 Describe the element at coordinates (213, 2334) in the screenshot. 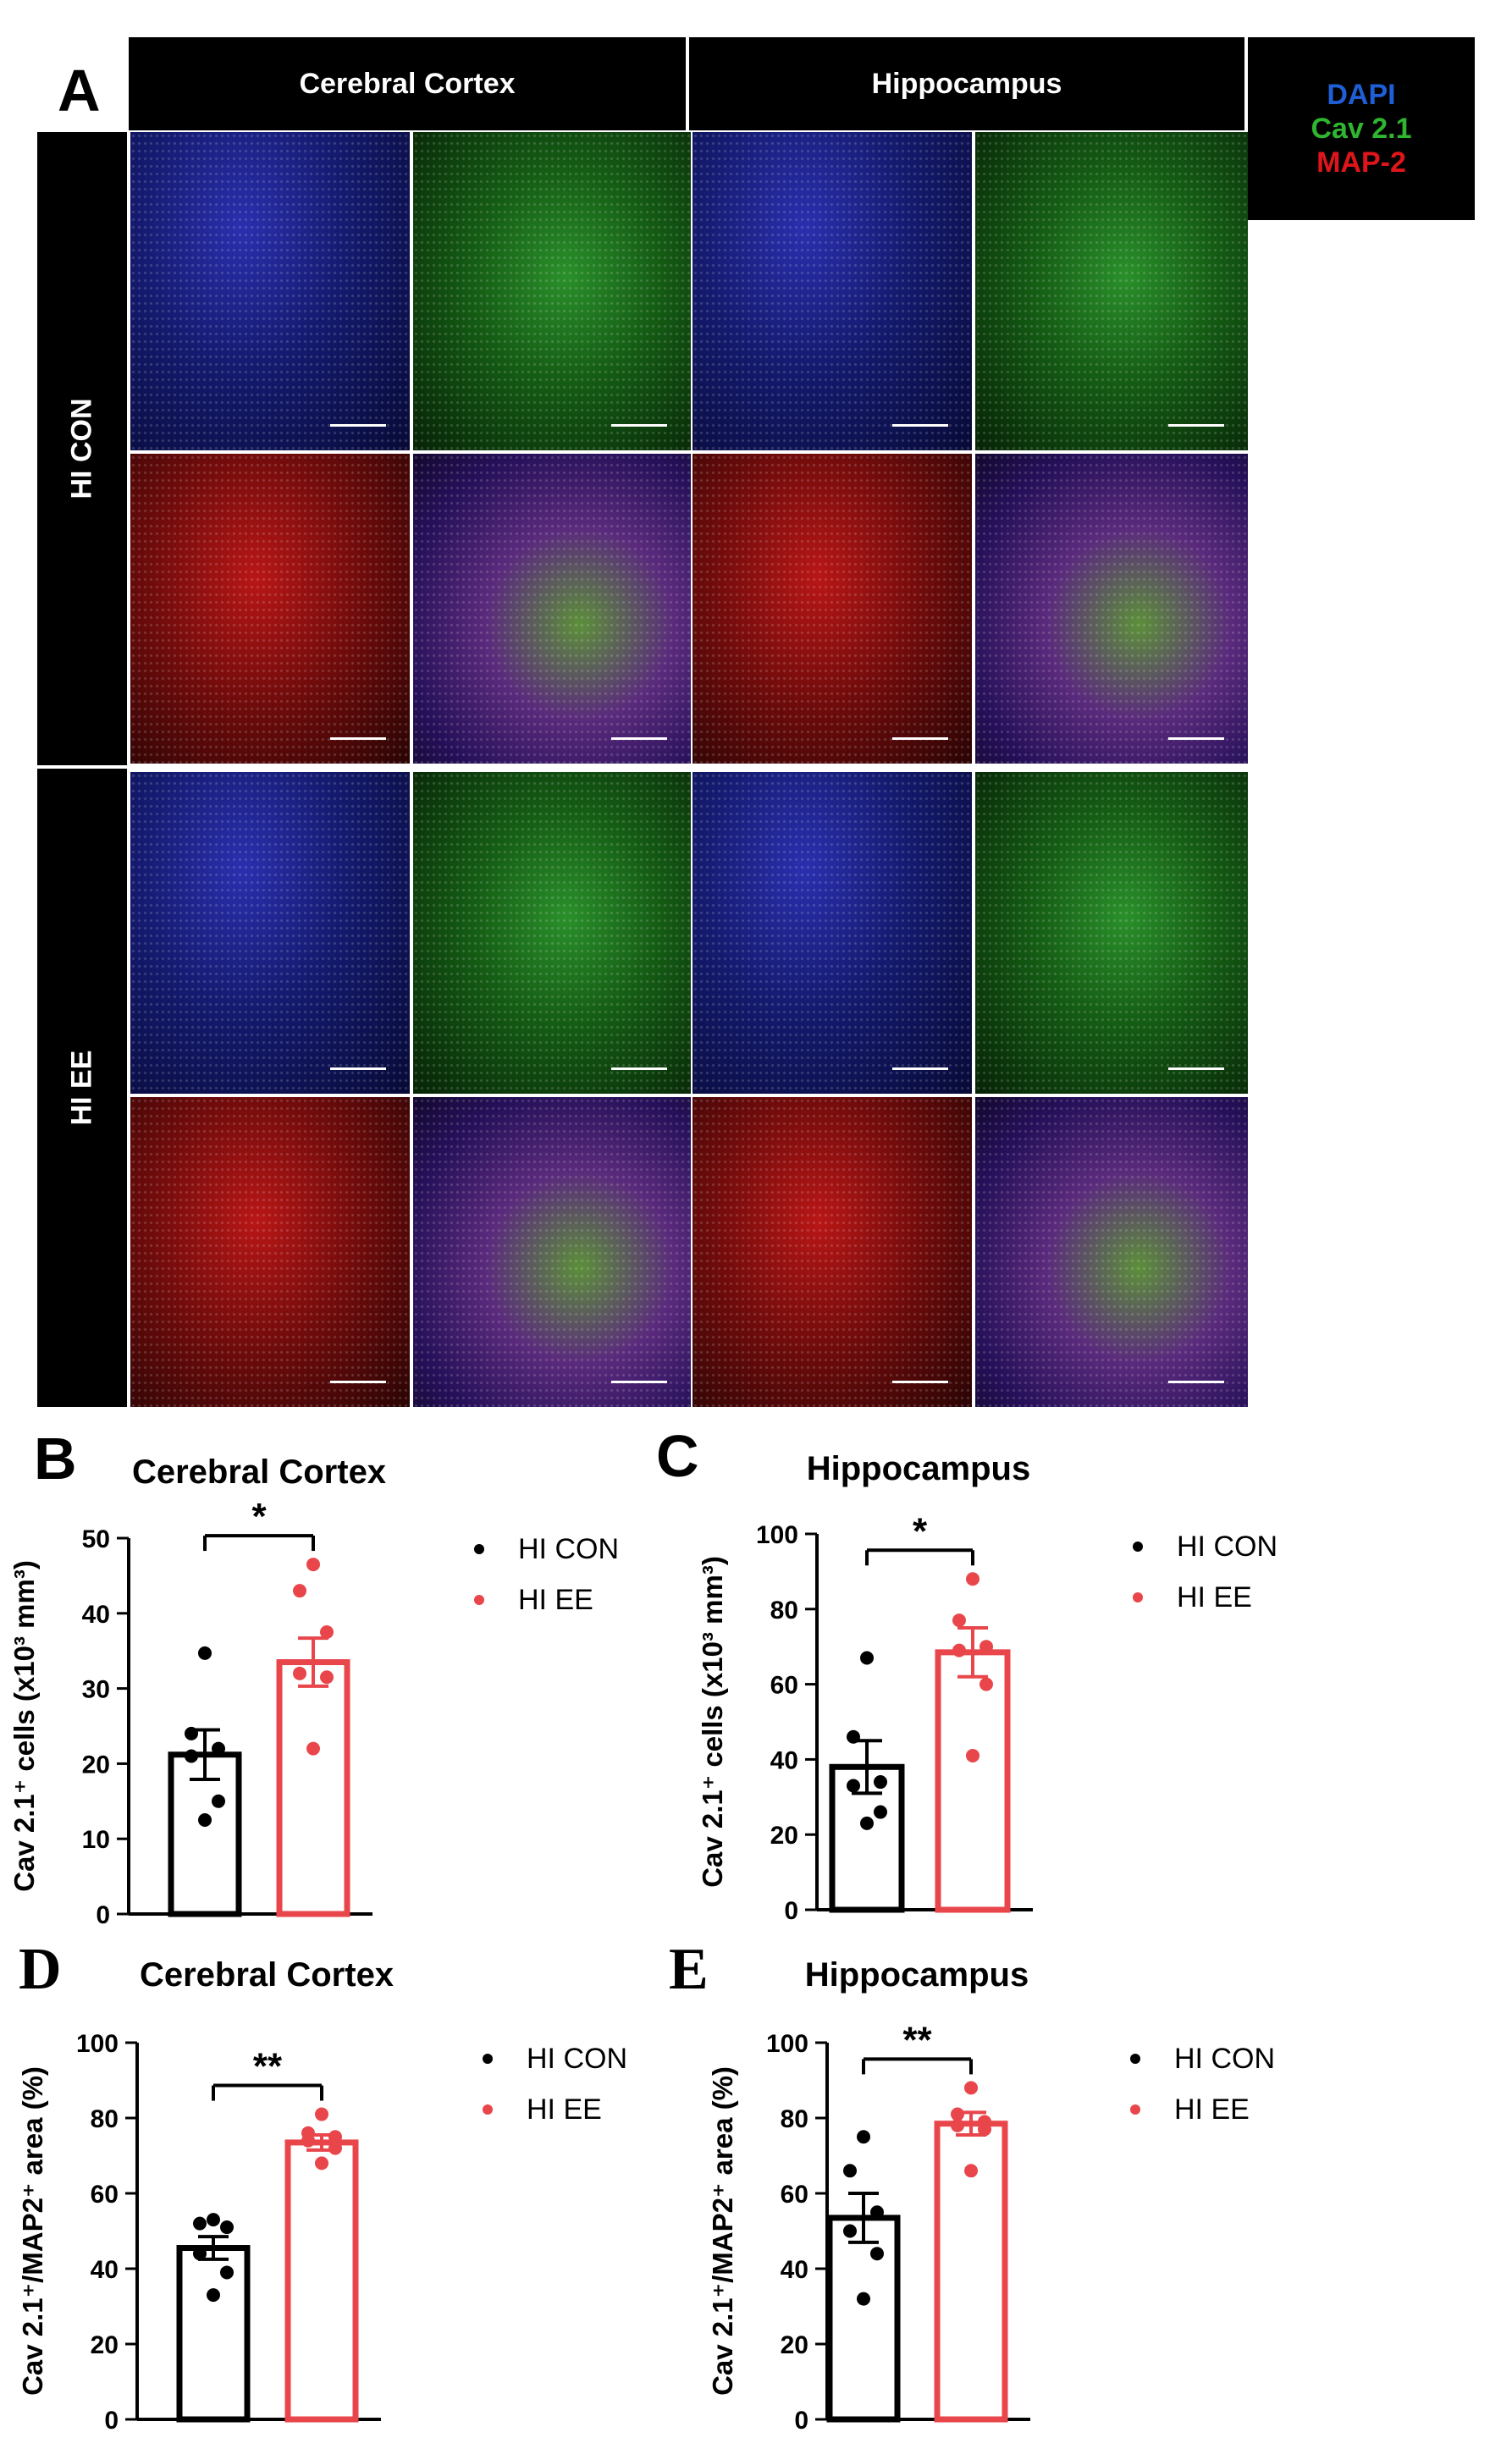

I see `bar-hi-con` at that location.